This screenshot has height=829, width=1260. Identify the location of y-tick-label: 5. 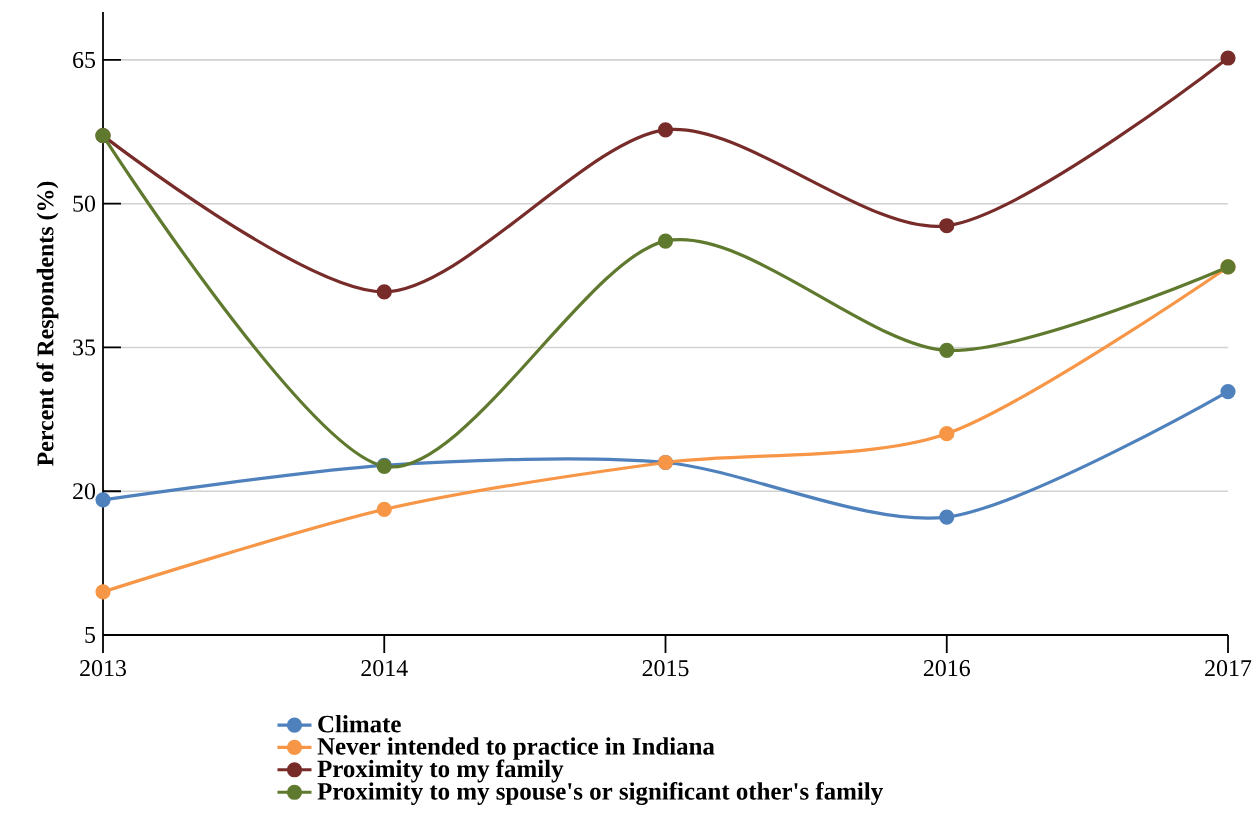
(90, 635).